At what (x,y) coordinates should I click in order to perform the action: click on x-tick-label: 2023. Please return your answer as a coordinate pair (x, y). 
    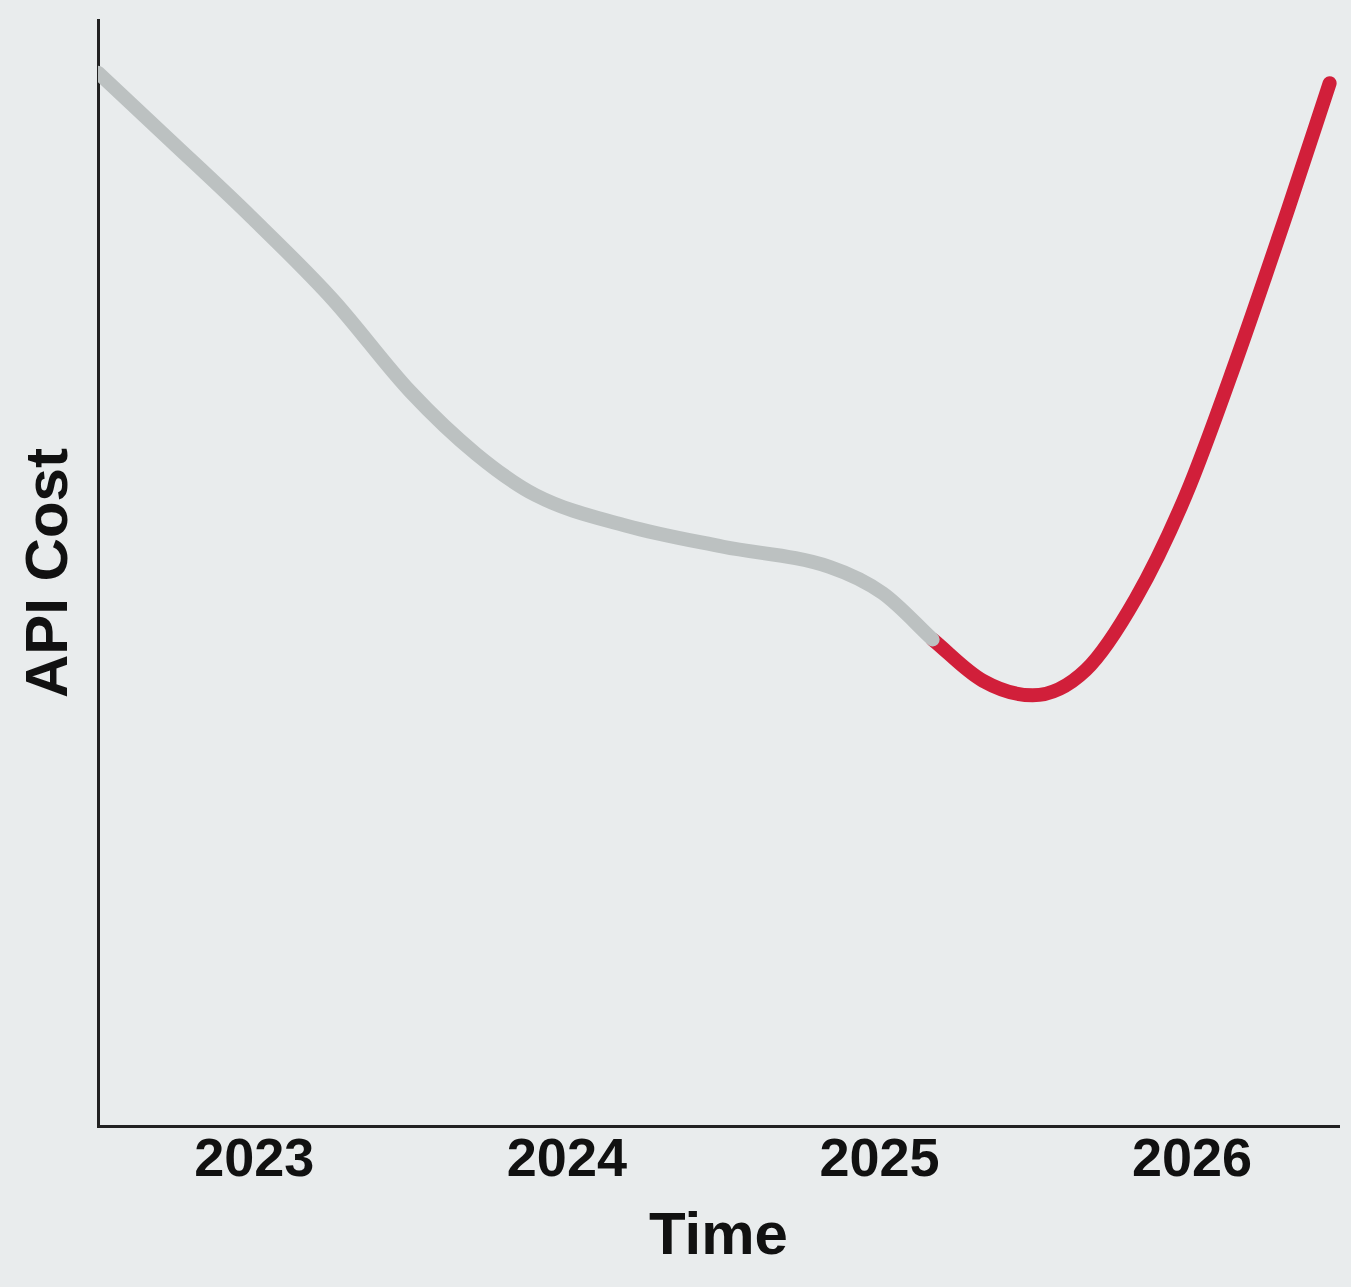
    Looking at the image, I should click on (254, 1157).